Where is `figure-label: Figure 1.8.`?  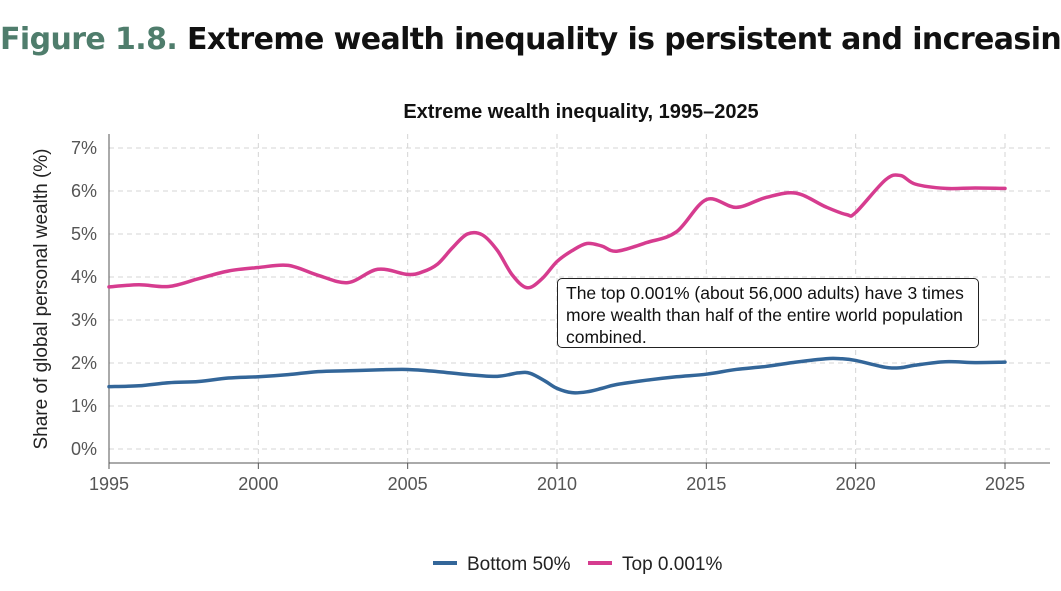 figure-label: Figure 1.8. is located at coordinates (89, 39).